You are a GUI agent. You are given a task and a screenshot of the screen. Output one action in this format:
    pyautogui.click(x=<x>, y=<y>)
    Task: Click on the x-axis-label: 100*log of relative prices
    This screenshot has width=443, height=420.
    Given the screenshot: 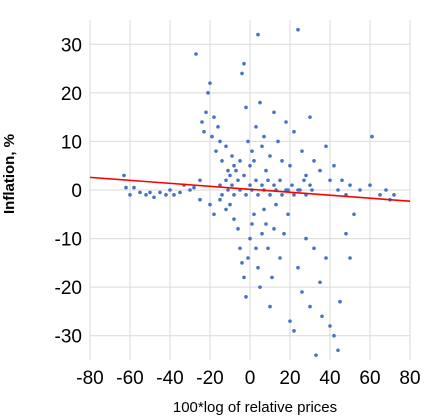 What is the action you would take?
    pyautogui.click(x=255, y=407)
    